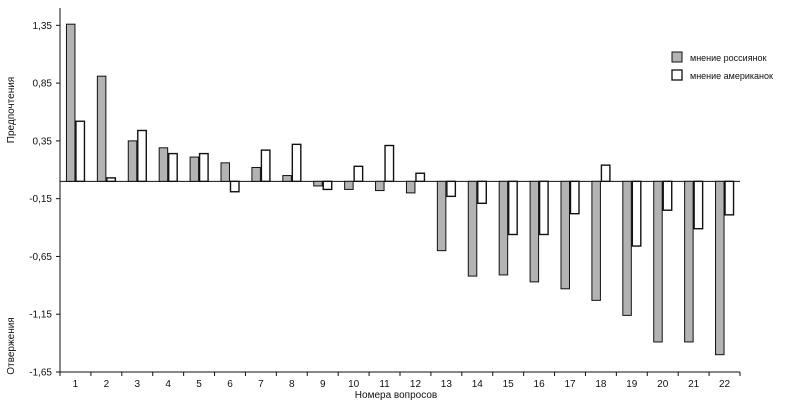 The height and width of the screenshot is (406, 790). Describe the element at coordinates (416, 384) in the screenshot. I see `x-tick-label: 12` at that location.